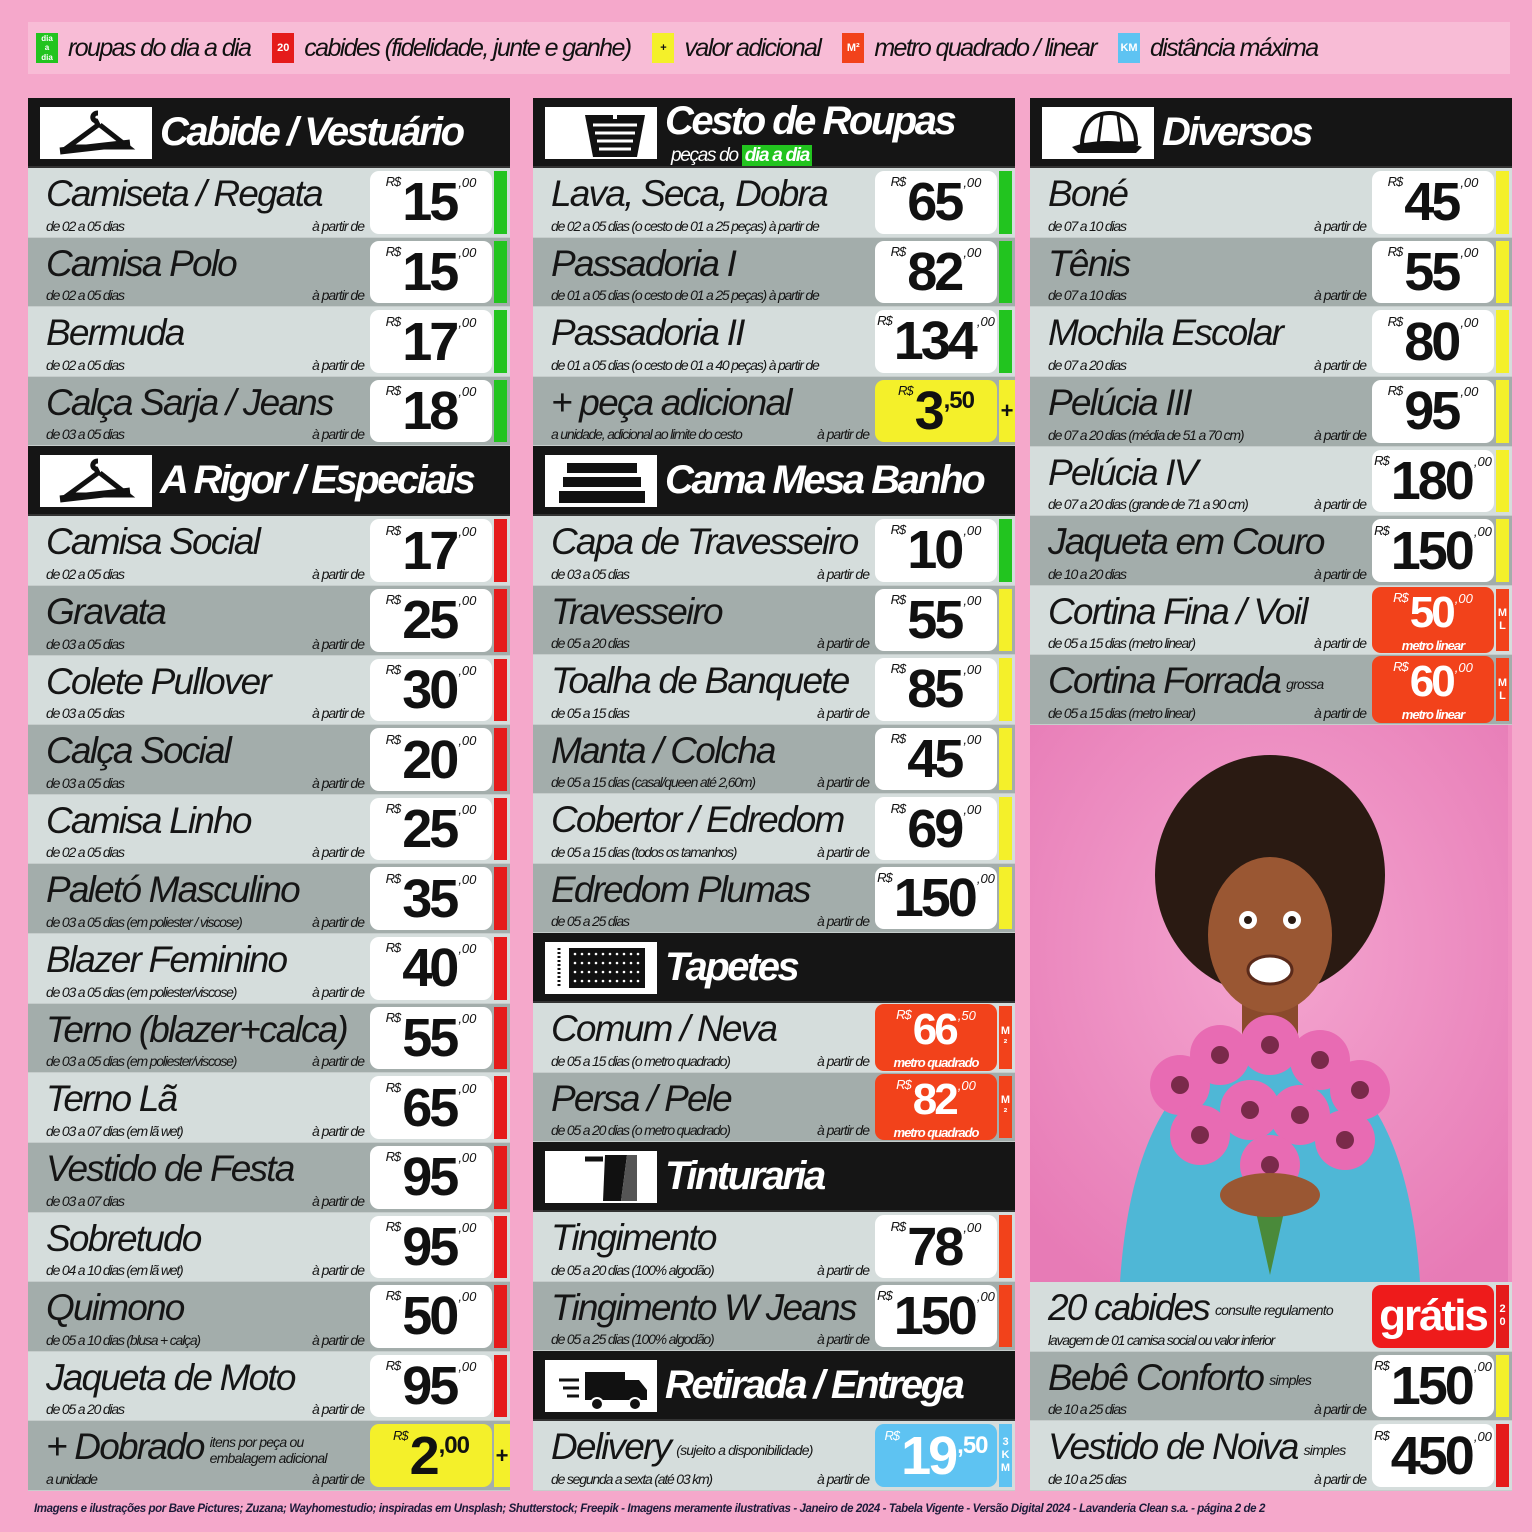 The height and width of the screenshot is (1532, 1532). I want to click on price-value: 45, so click(935, 758).